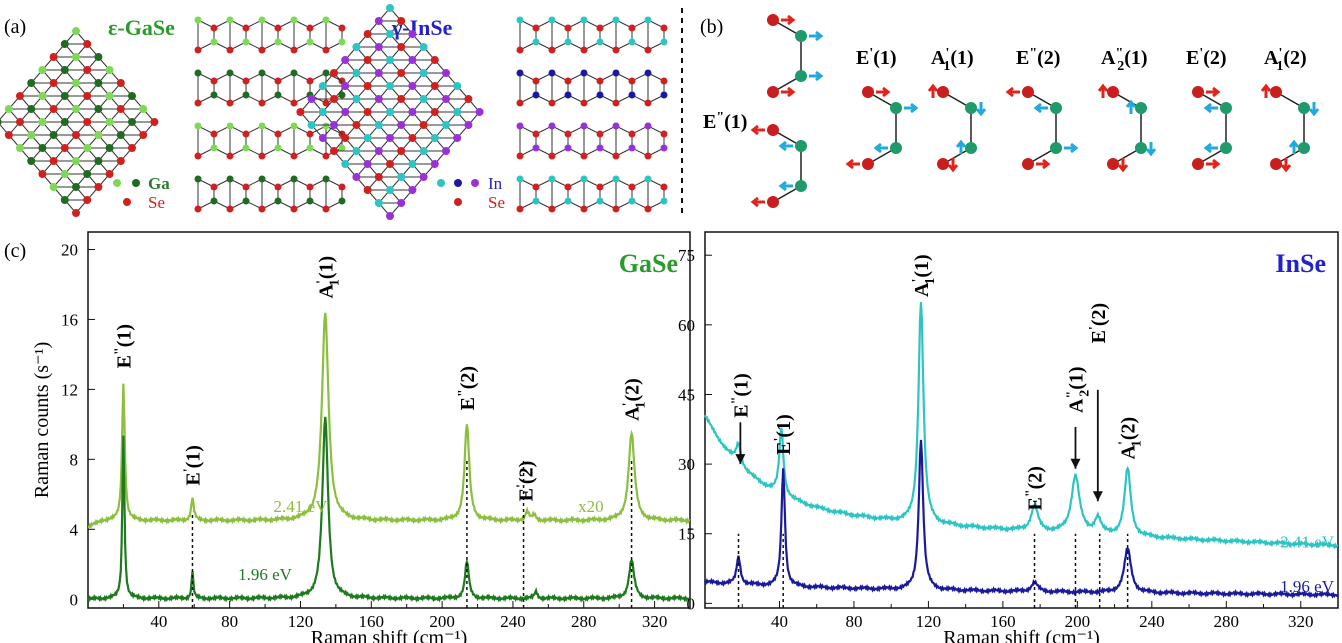  What do you see at coordinates (686, 325) in the screenshot?
I see `y-tick-label: 60` at bounding box center [686, 325].